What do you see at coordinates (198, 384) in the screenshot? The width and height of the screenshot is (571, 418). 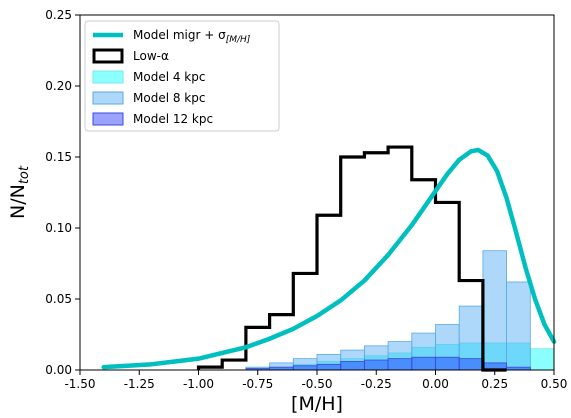 I see `x-tick-label: -1.00` at bounding box center [198, 384].